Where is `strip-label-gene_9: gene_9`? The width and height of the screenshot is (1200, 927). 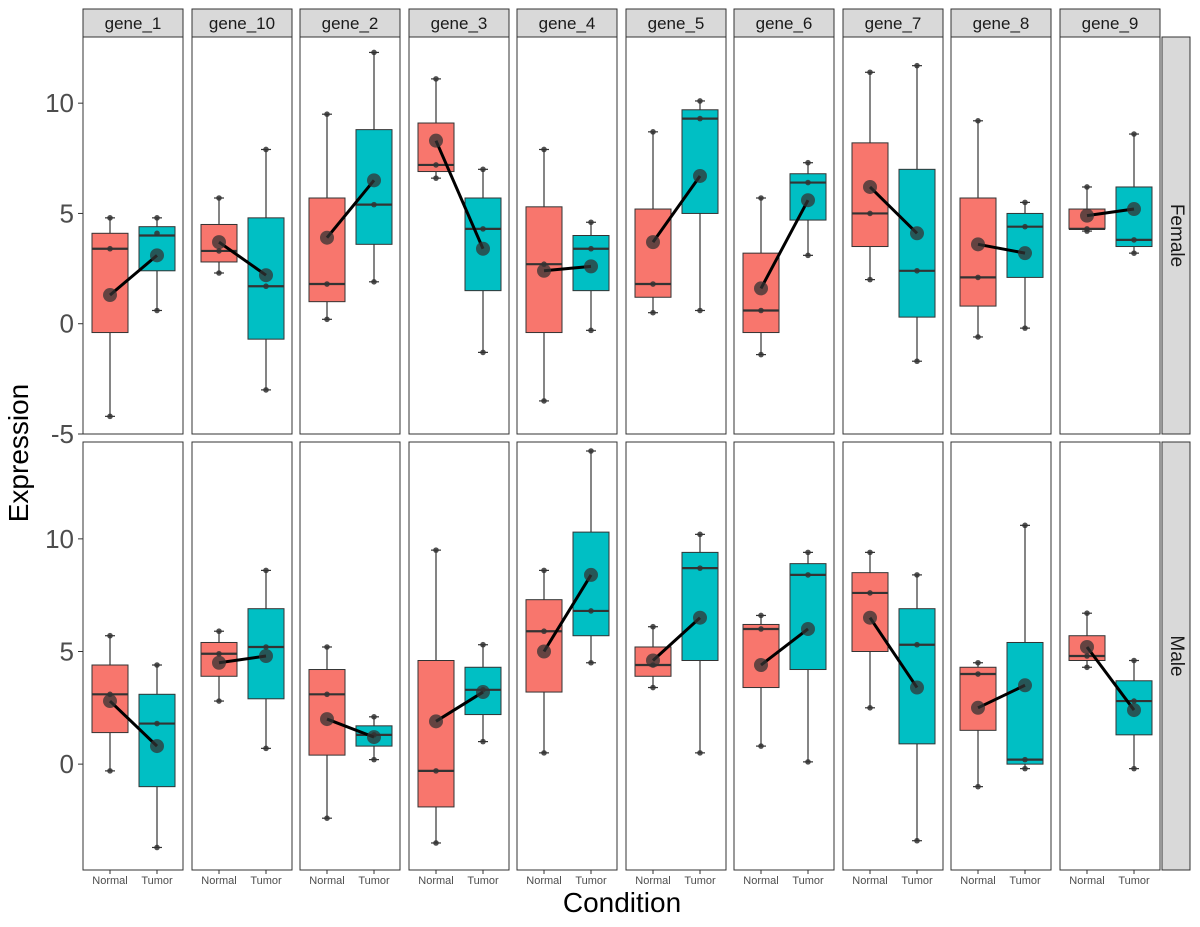 strip-label-gene_9: gene_9 is located at coordinates (1110, 23).